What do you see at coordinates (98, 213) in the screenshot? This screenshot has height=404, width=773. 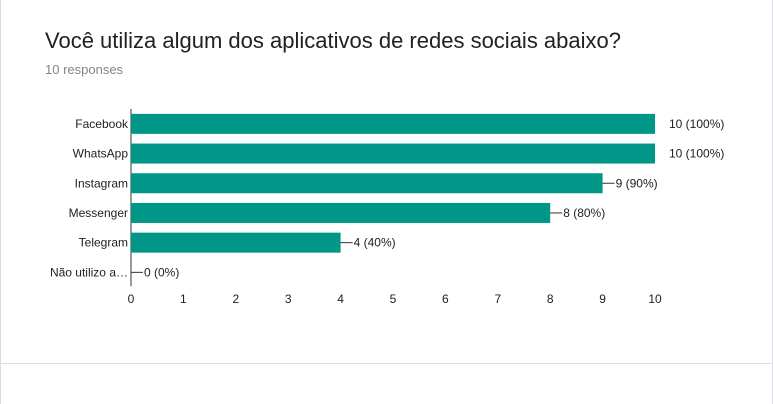 I see `category-label: Messenger` at bounding box center [98, 213].